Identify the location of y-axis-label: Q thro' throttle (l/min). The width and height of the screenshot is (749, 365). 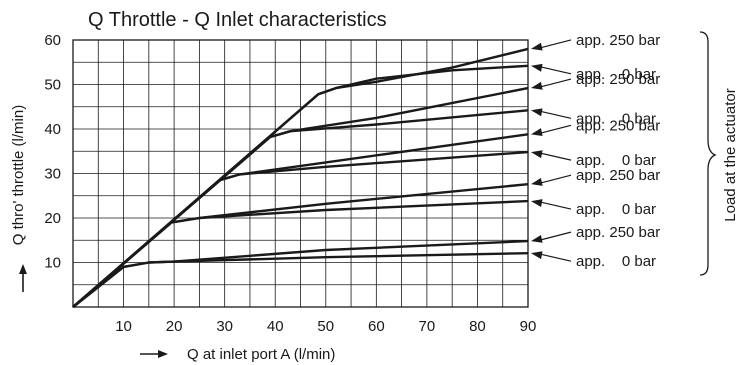
(18, 175).